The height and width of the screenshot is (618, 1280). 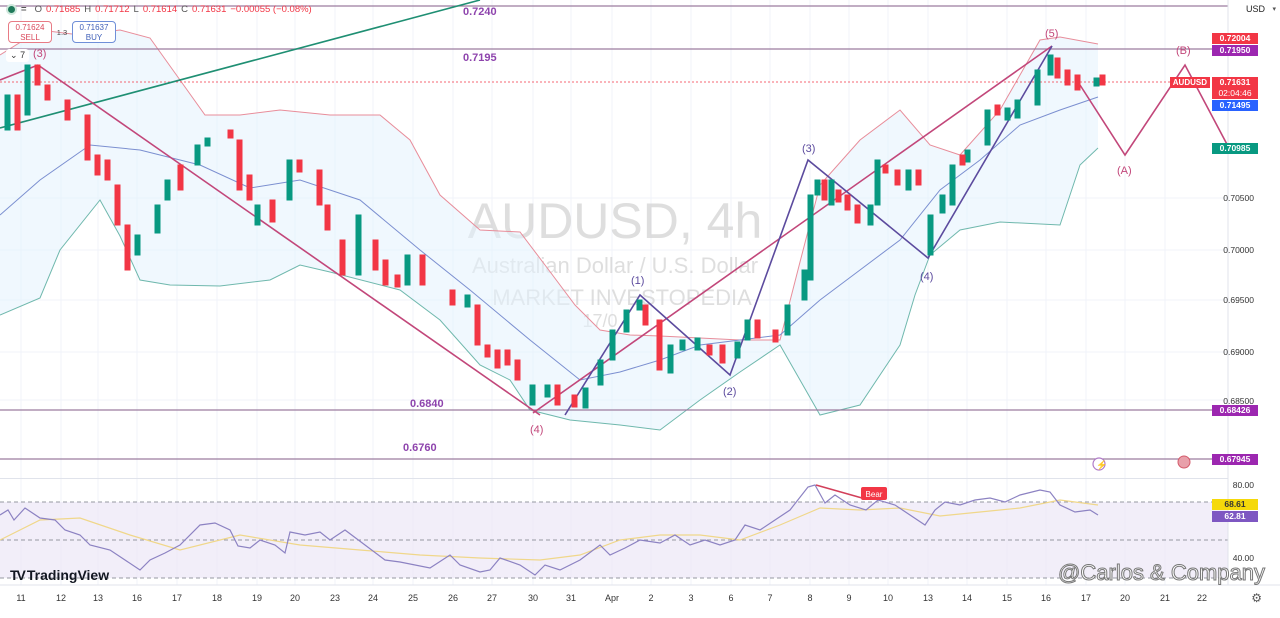 What do you see at coordinates (849, 598) in the screenshot?
I see `time-tick: 9` at bounding box center [849, 598].